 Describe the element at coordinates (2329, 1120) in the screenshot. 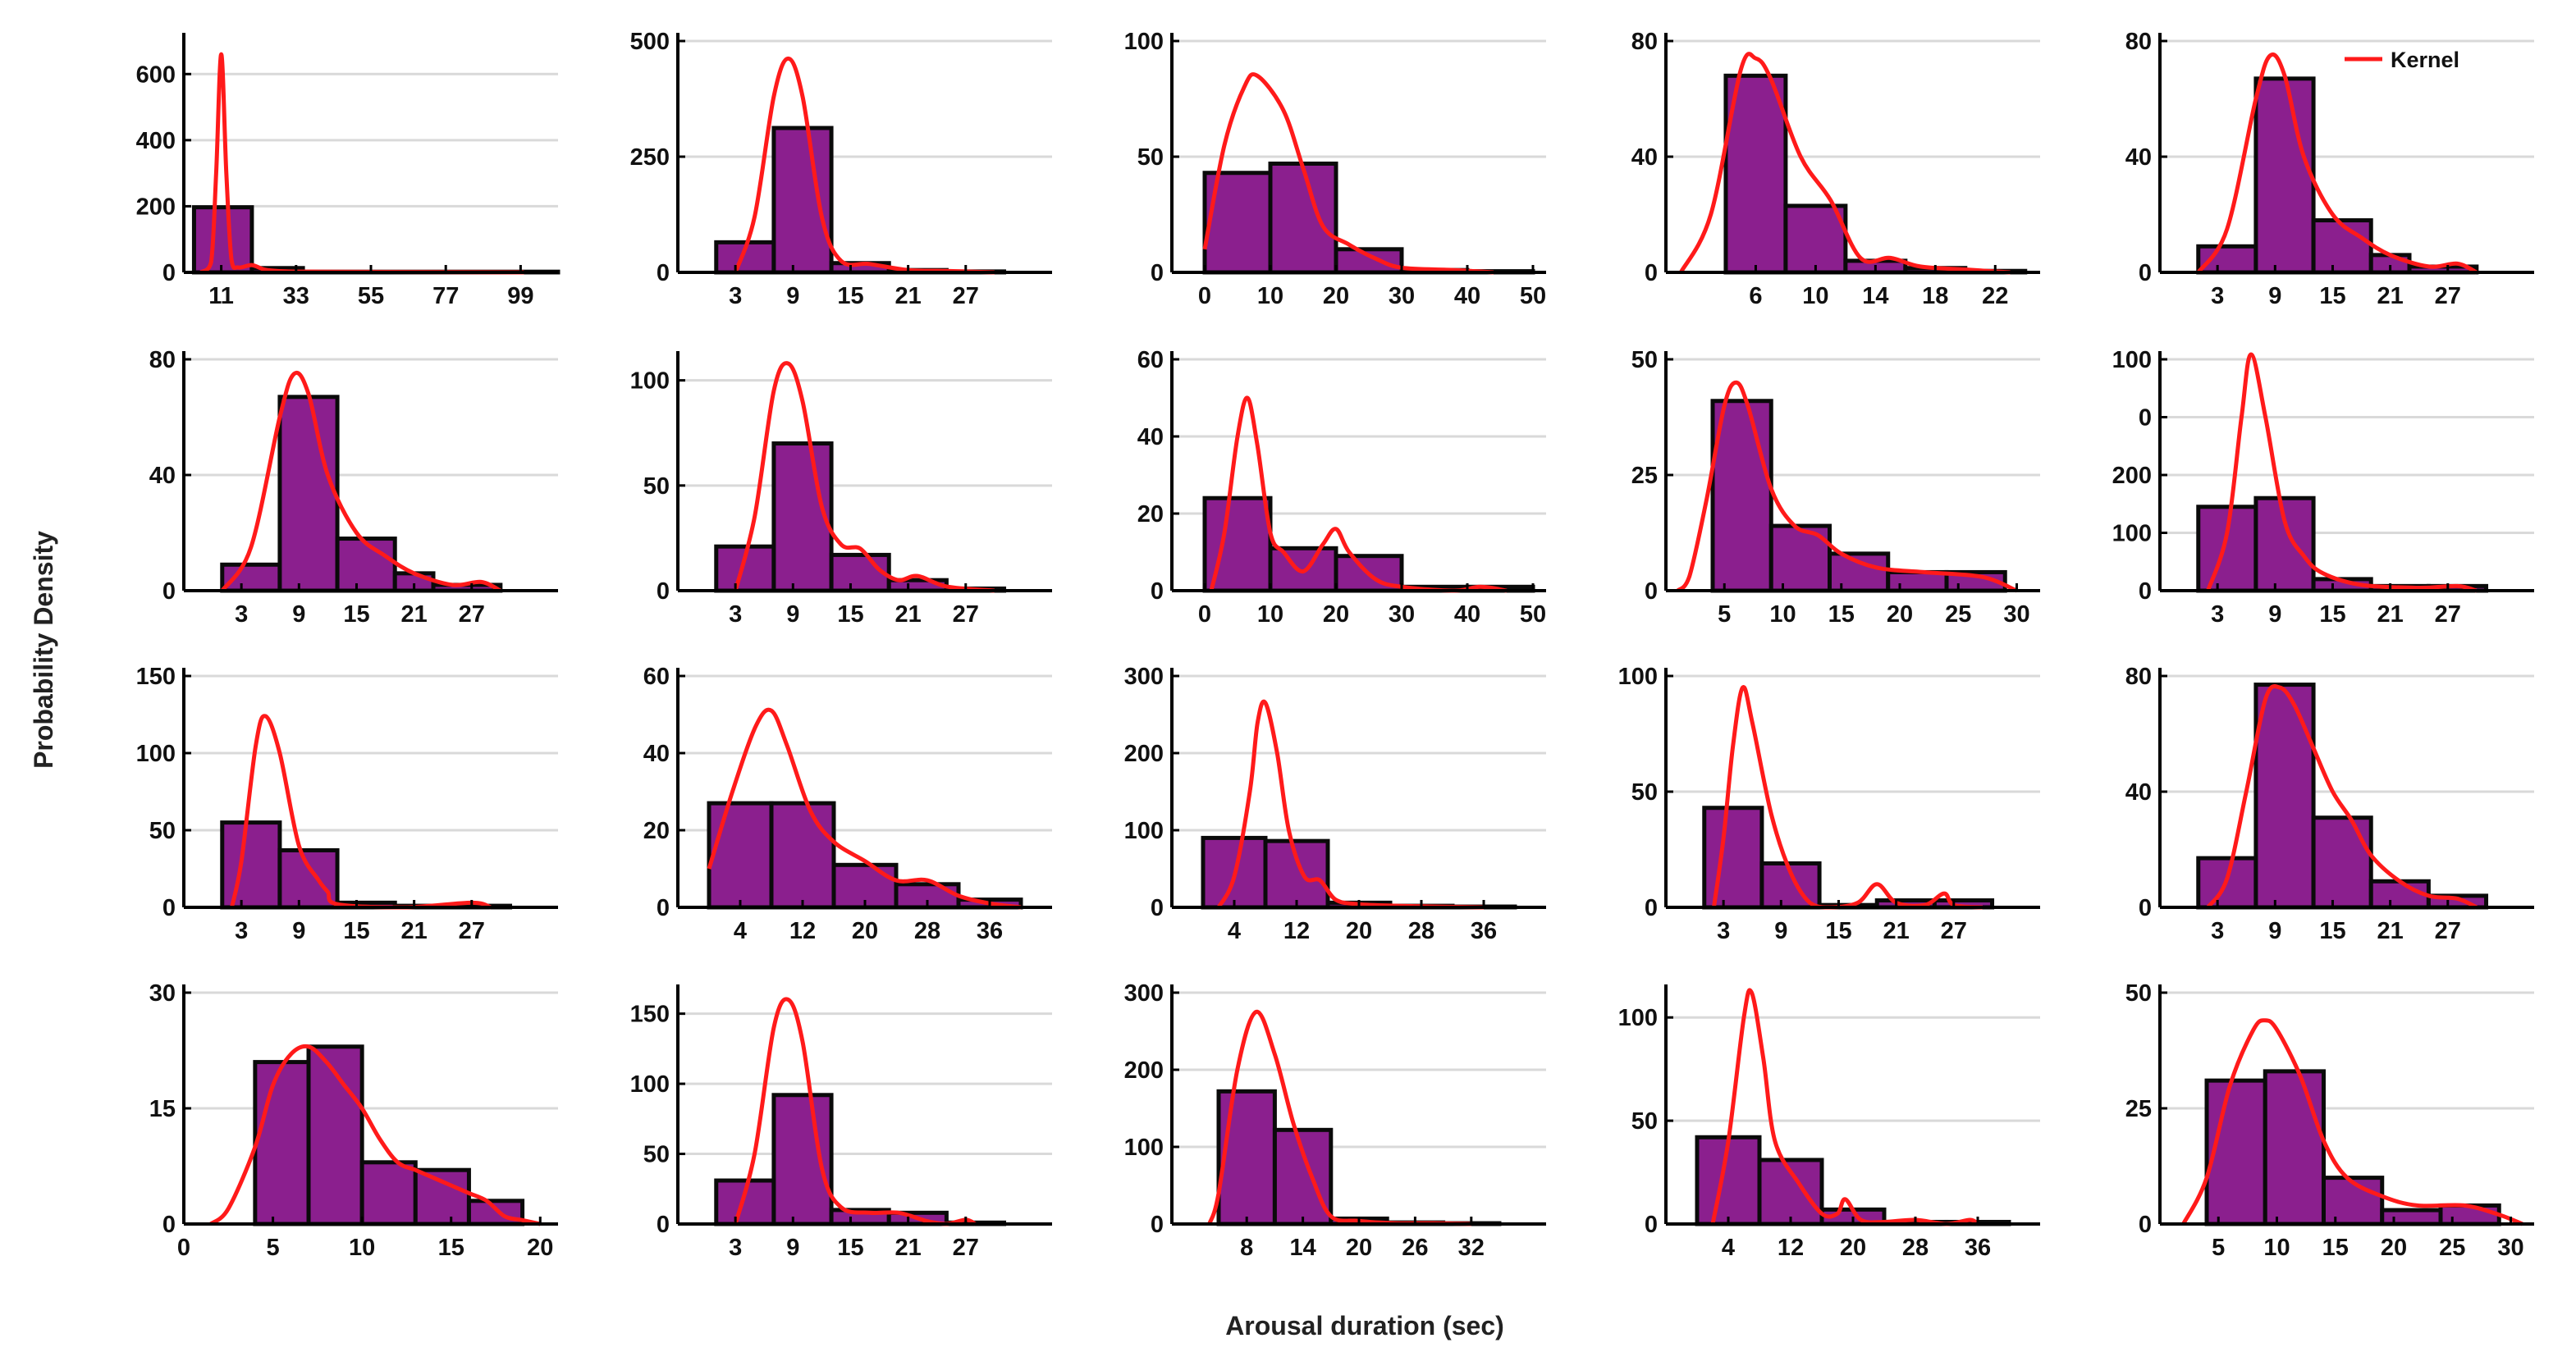

I see `histogram-panel-20: 0 25 50 5 10 15 20 25 30` at that location.